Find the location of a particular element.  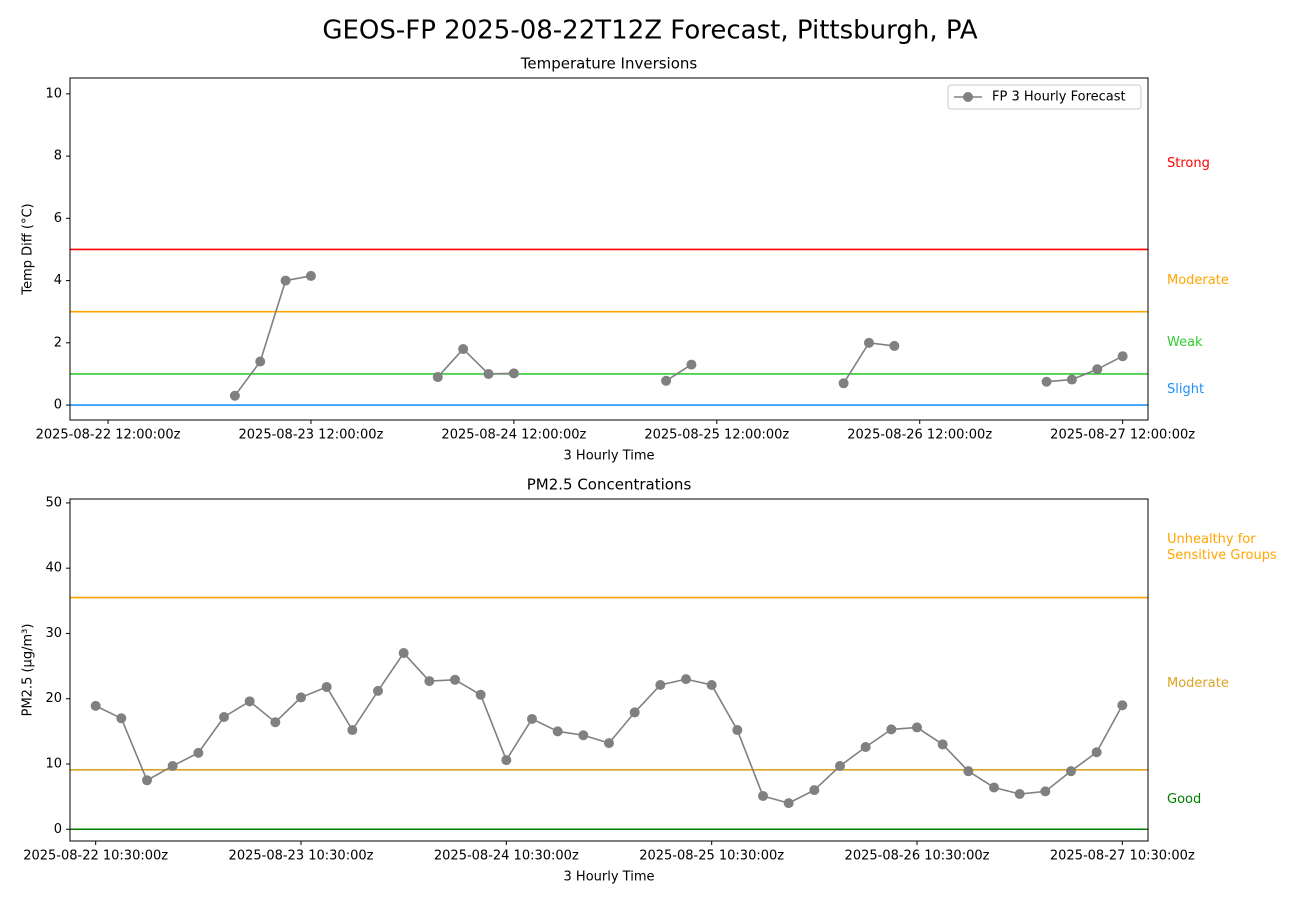

legend-box is located at coordinates (1044, 97).